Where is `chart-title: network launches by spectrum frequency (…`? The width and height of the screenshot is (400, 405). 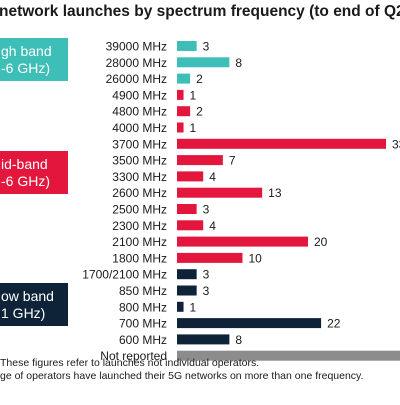 chart-title: network launches by spectrum frequency (… is located at coordinates (200, 11).